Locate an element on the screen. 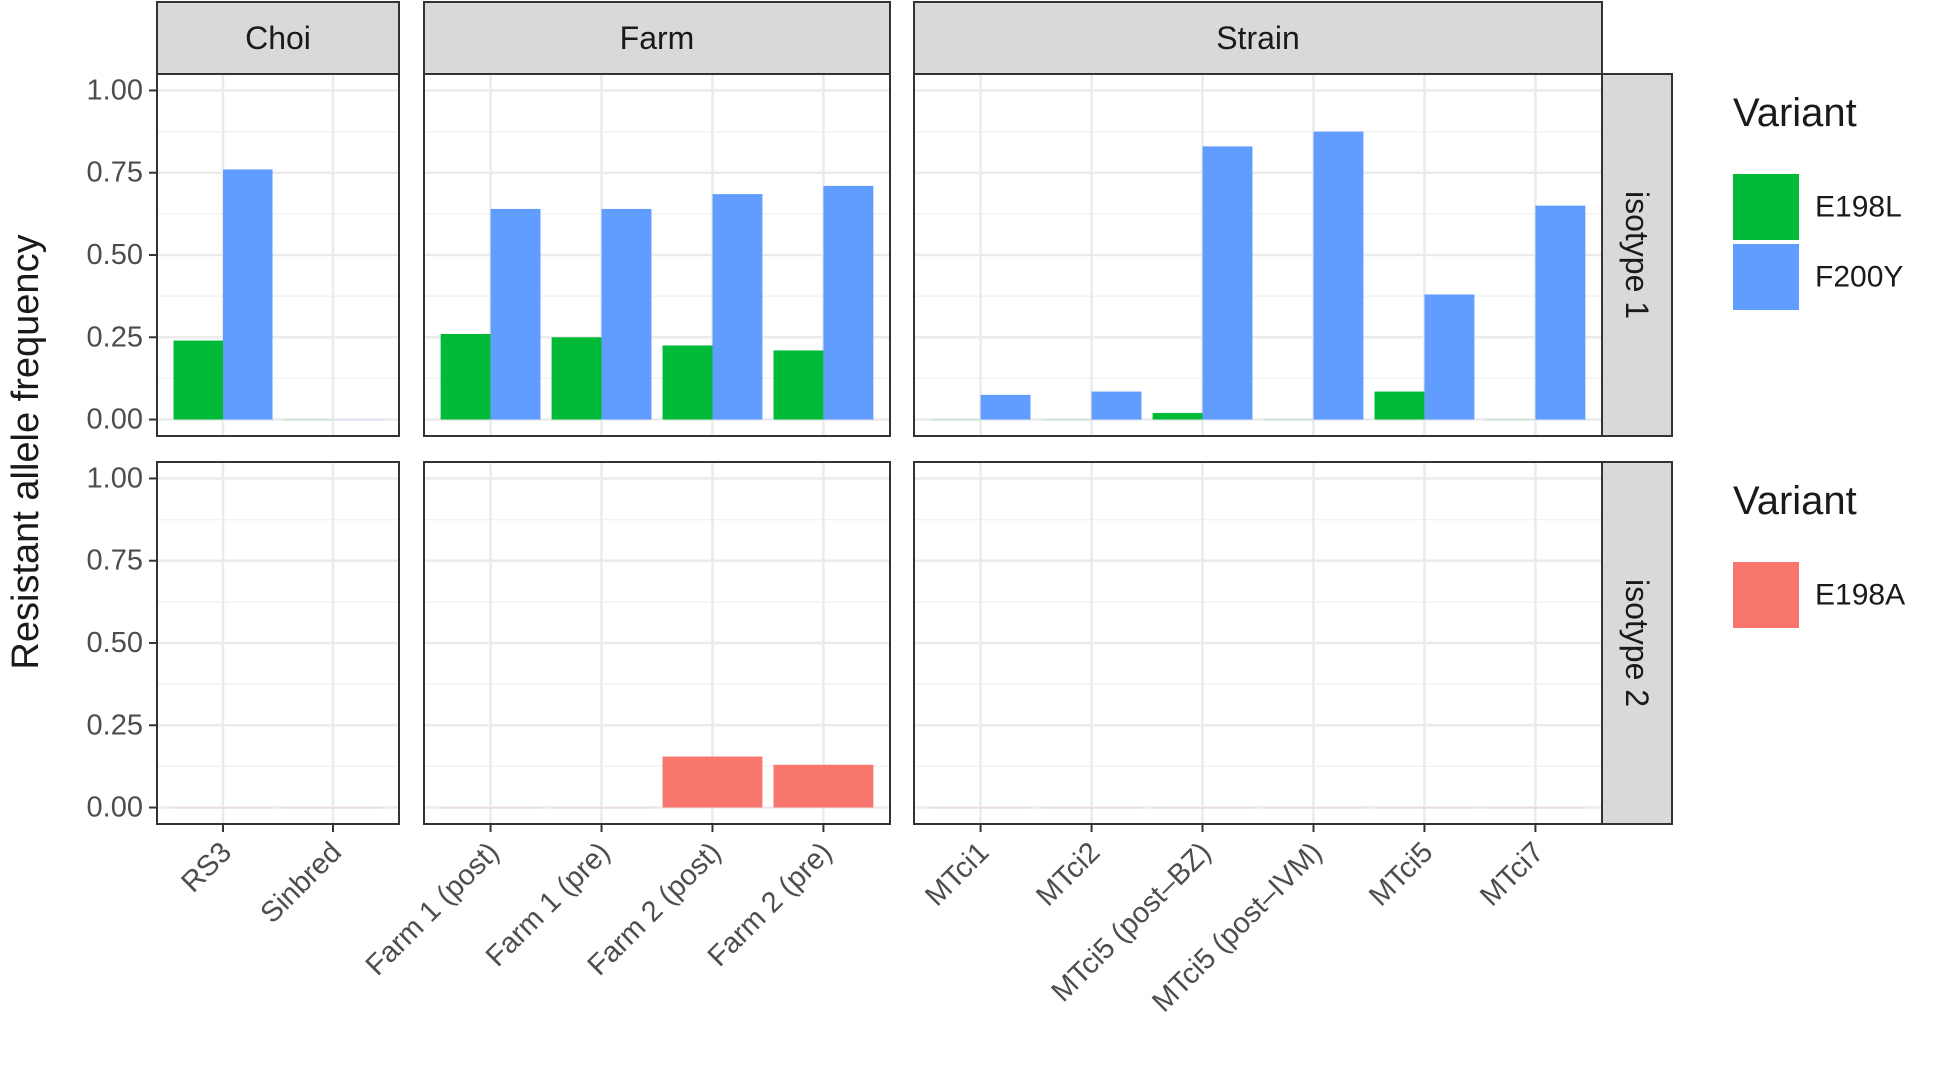 The width and height of the screenshot is (1933, 1089). x-tick-label-rs3: RS3 is located at coordinates (206, 867).